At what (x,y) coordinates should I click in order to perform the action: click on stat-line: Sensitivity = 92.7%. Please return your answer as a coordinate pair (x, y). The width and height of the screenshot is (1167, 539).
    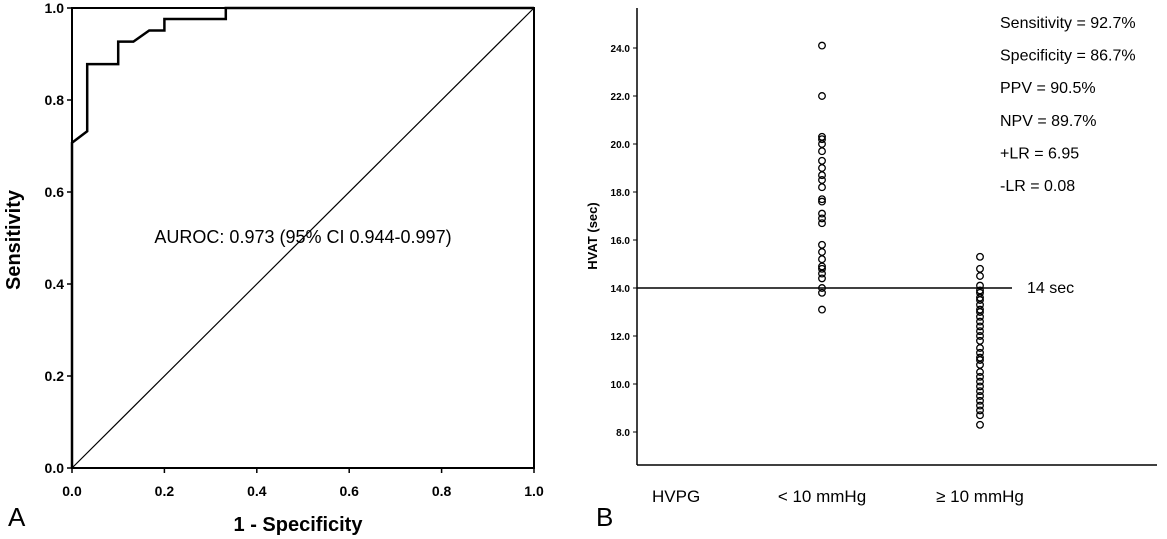
    Looking at the image, I should click on (1068, 23).